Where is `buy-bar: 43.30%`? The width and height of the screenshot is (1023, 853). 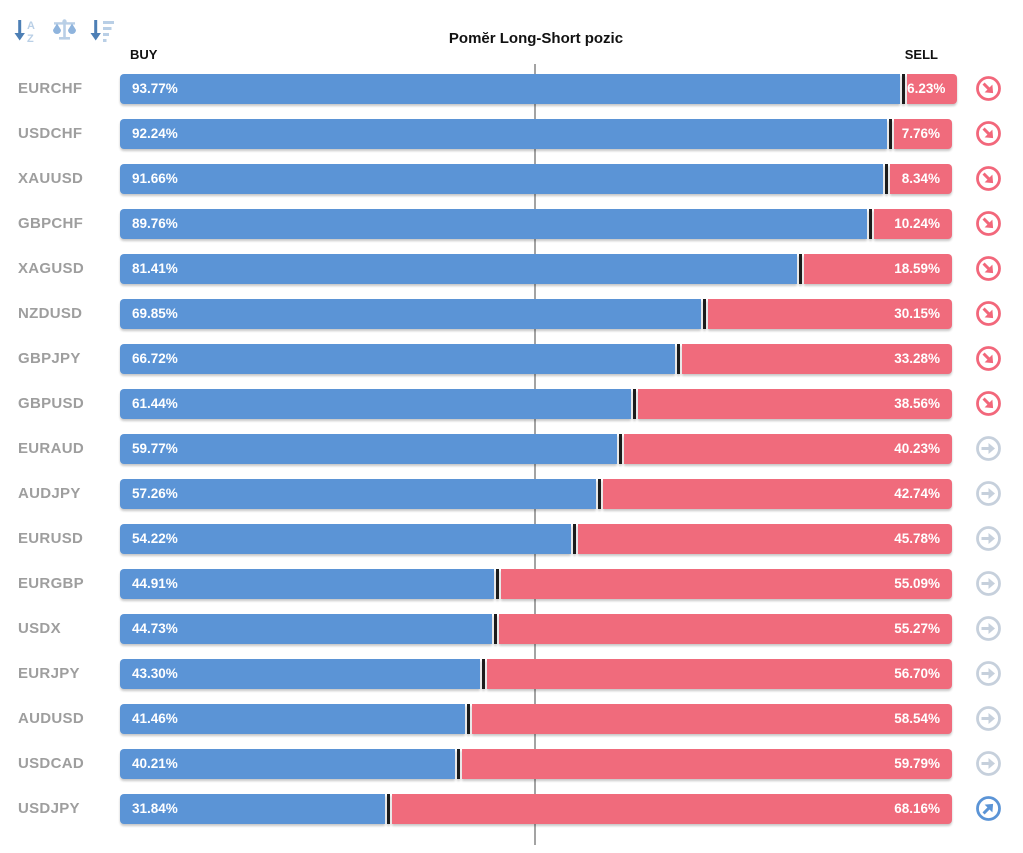
buy-bar: 43.30% is located at coordinates (300, 673).